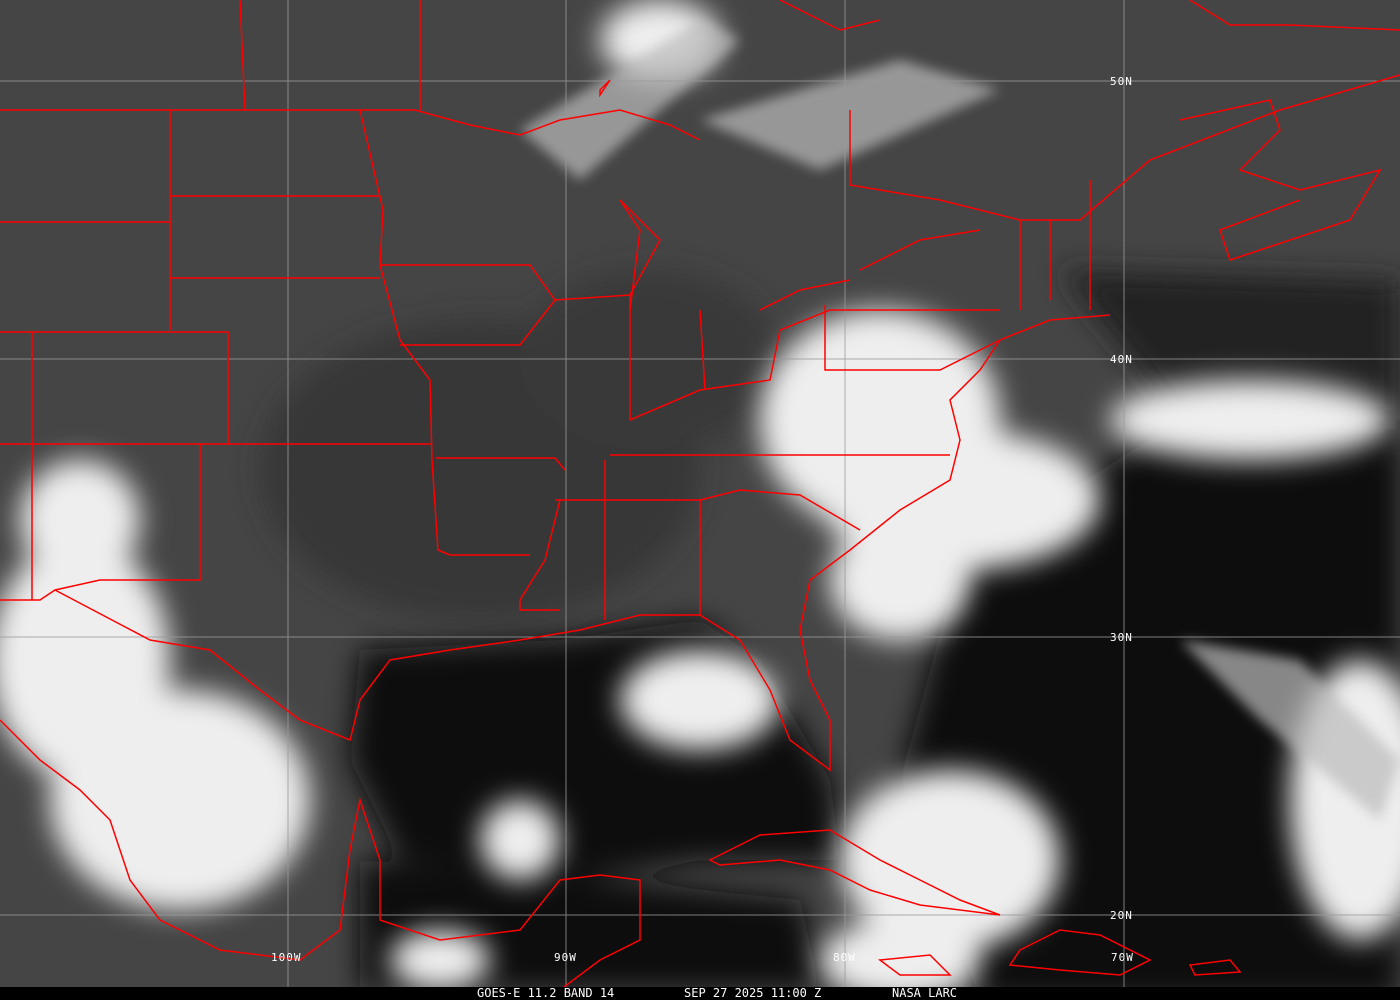 The width and height of the screenshot is (1400, 1000). What do you see at coordinates (753, 993) in the screenshot?
I see `datetime-label: SEP 27 2025 11:00 Z` at bounding box center [753, 993].